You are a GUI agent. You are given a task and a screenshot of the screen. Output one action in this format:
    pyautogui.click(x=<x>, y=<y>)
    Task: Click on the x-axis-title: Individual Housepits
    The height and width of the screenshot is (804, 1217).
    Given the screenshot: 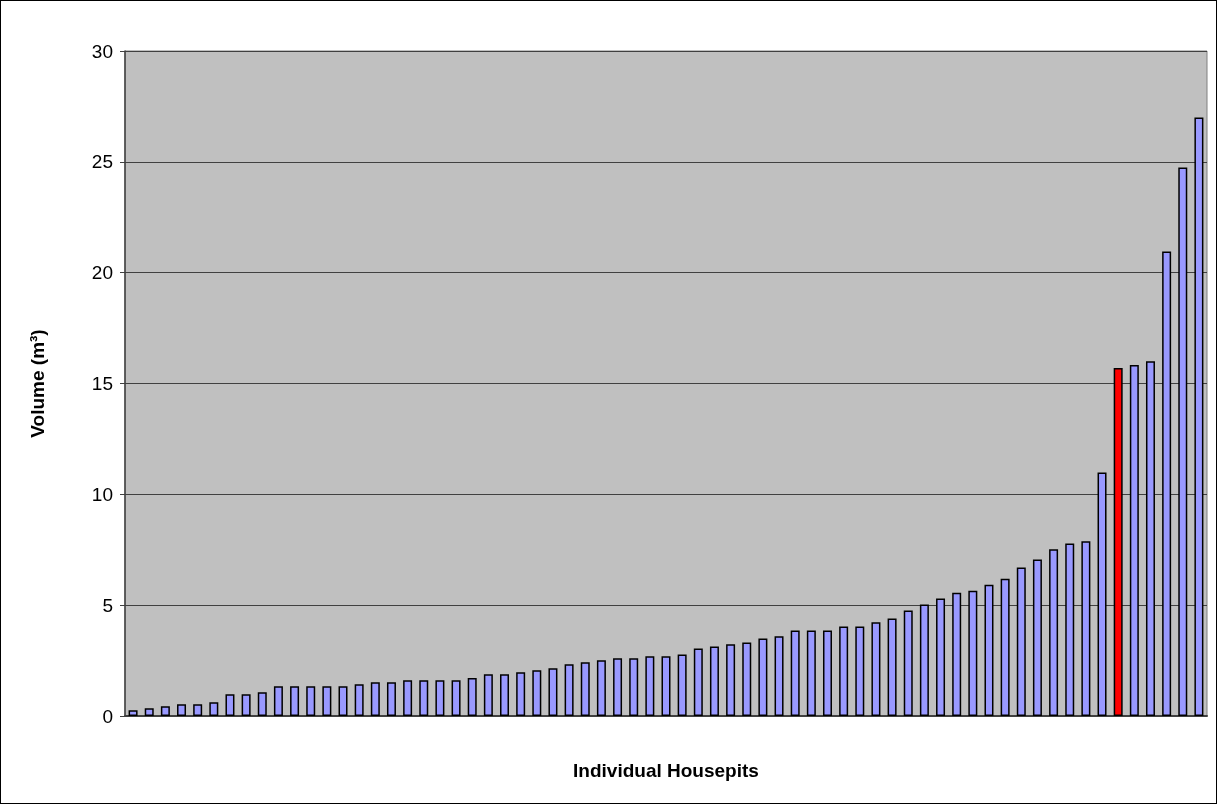 What is the action you would take?
    pyautogui.click(x=666, y=770)
    